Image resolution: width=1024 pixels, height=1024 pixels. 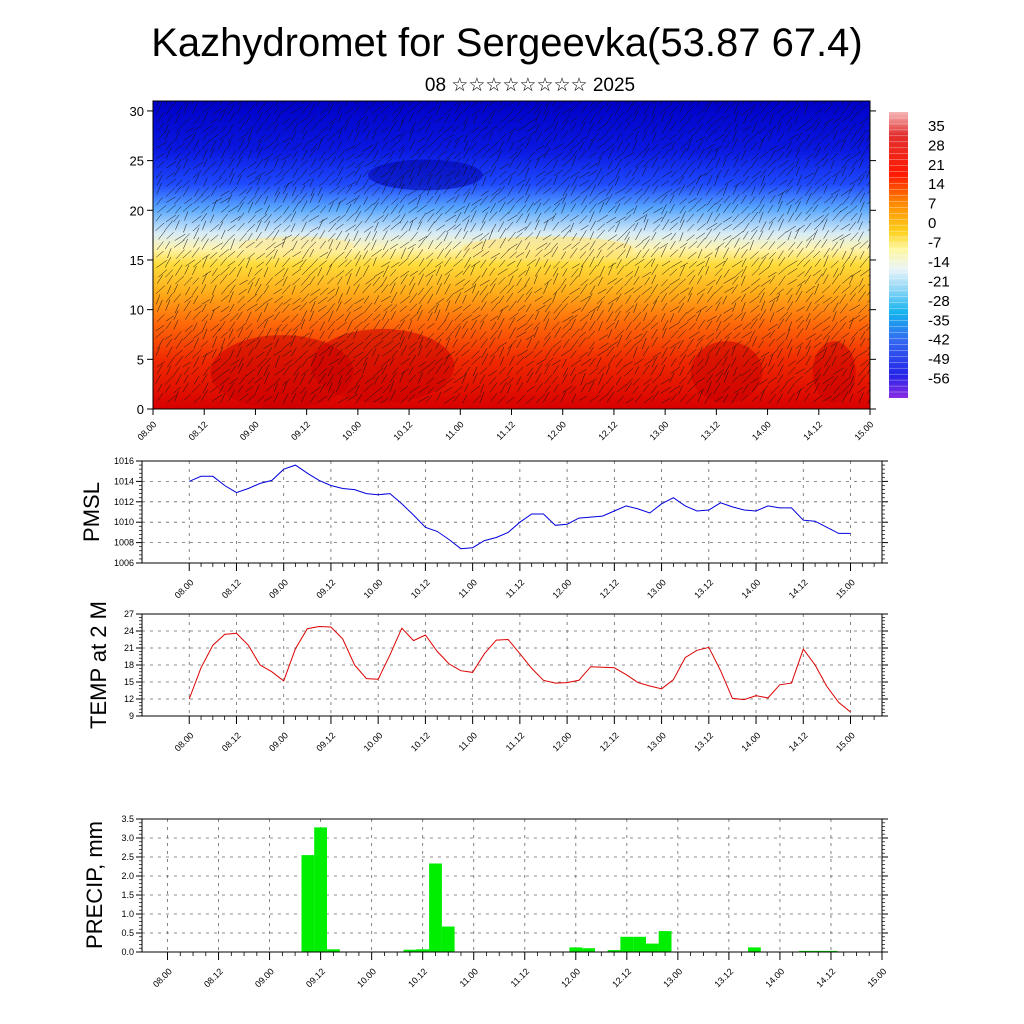 I want to click on precip-bar, so click(x=410, y=950).